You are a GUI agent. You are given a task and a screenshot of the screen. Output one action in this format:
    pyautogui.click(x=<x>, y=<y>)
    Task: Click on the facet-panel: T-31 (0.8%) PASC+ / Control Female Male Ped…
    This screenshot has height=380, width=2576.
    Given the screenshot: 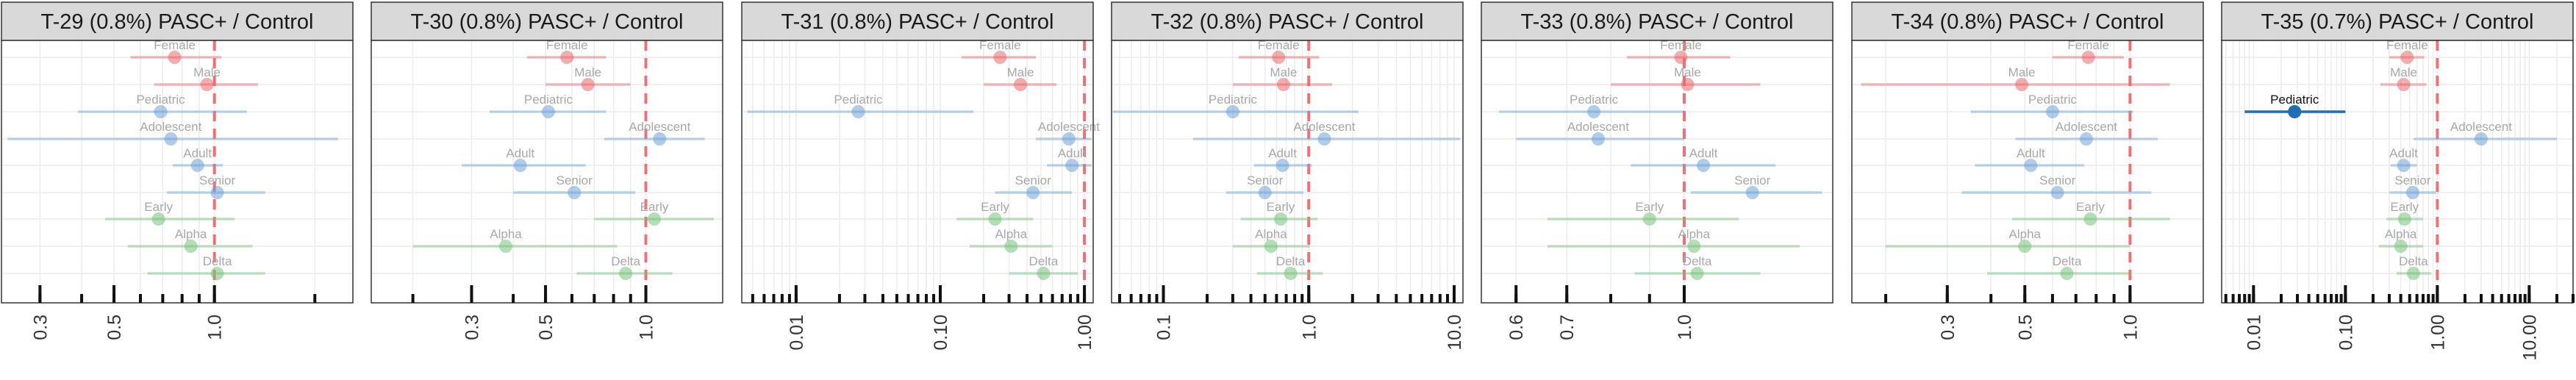 What is the action you would take?
    pyautogui.click(x=921, y=176)
    